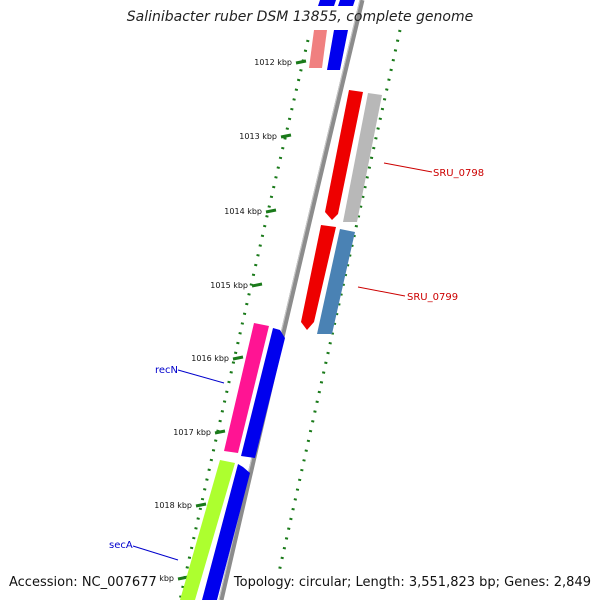 This screenshot has height=600, width=600. Describe the element at coordinates (83, 582) in the screenshot. I see `accession-text: Accession: NC_007677` at that location.